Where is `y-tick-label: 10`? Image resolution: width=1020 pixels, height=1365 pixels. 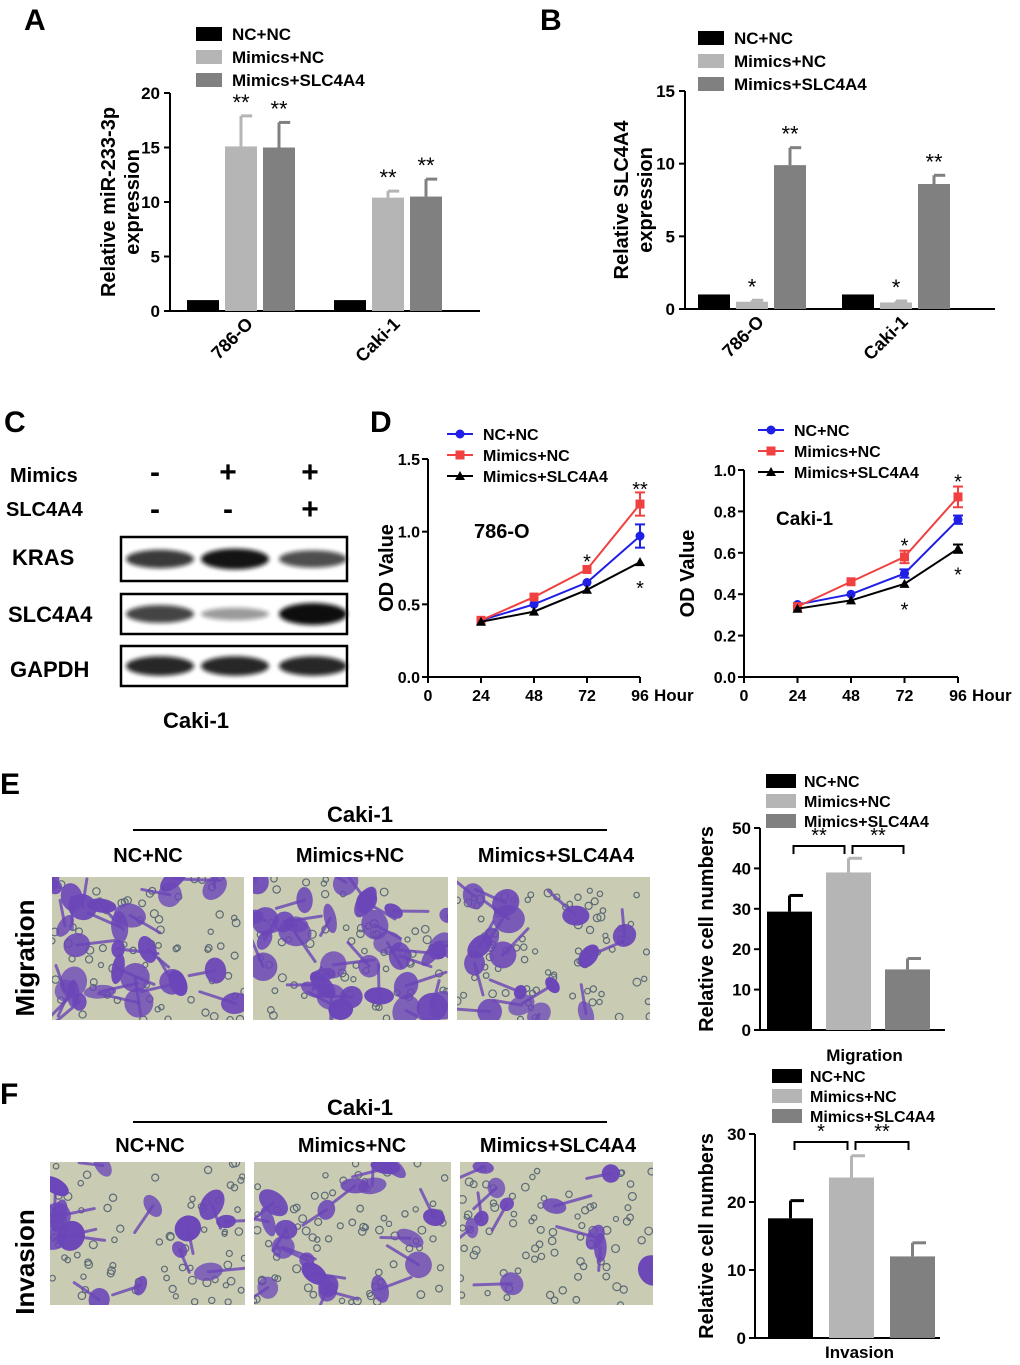 y-tick-label: 10 is located at coordinates (736, 1270).